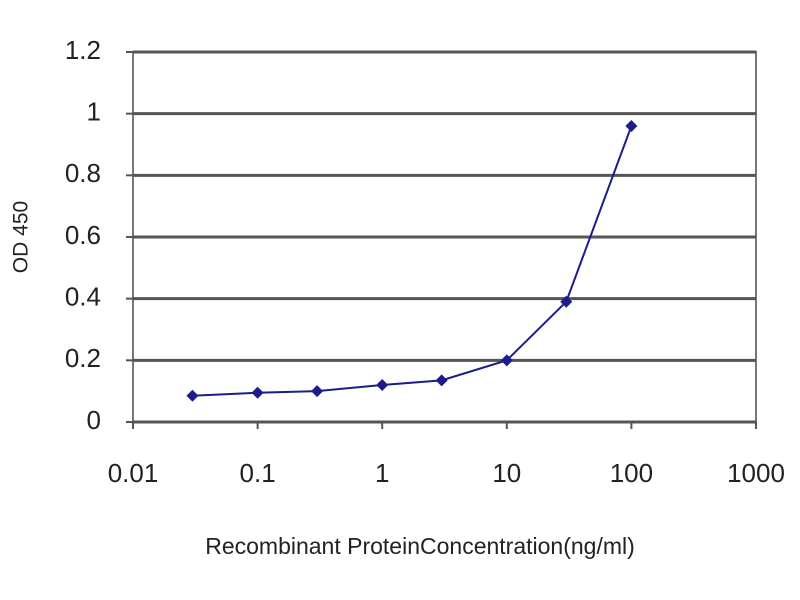  What do you see at coordinates (631, 473) in the screenshot?
I see `x-tick-label: 100` at bounding box center [631, 473].